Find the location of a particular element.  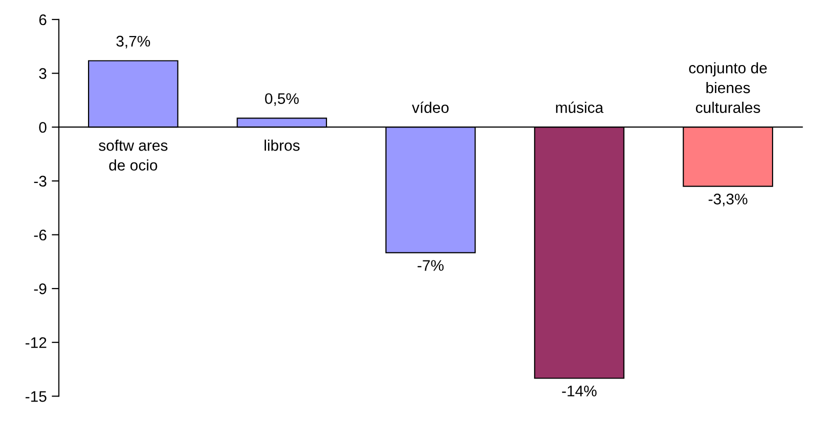

data-label: -14% is located at coordinates (579, 391).